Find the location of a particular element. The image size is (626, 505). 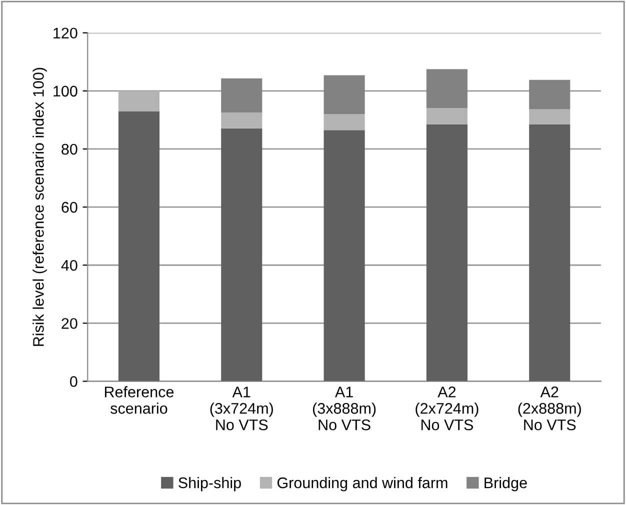

y-axis-title: Risik level (reference scenario index 100) is located at coordinates (39, 207).